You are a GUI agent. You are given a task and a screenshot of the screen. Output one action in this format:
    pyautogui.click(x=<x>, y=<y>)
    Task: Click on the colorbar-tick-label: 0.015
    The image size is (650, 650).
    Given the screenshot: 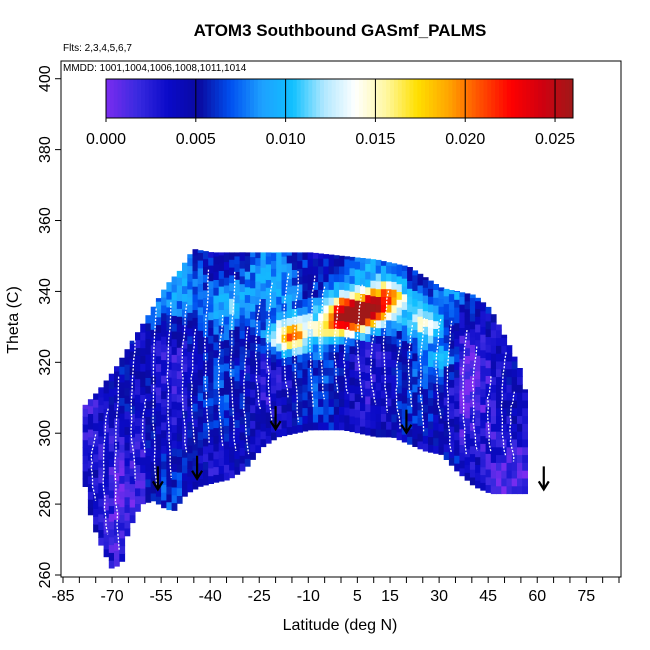 What is the action you would take?
    pyautogui.click(x=375, y=139)
    